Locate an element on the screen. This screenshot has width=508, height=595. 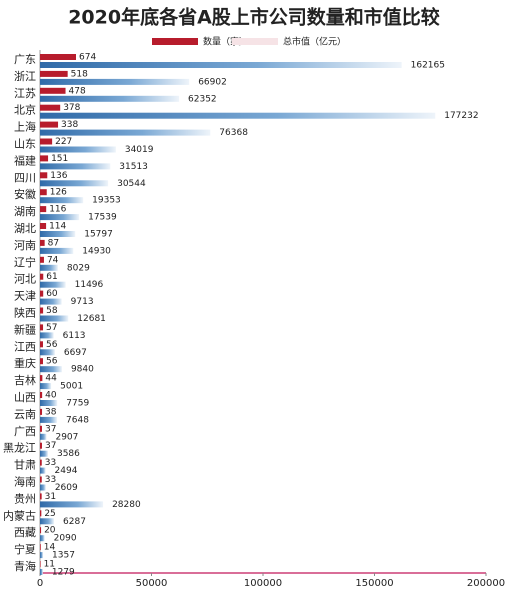
data-label: 114 is located at coordinates (57, 227).